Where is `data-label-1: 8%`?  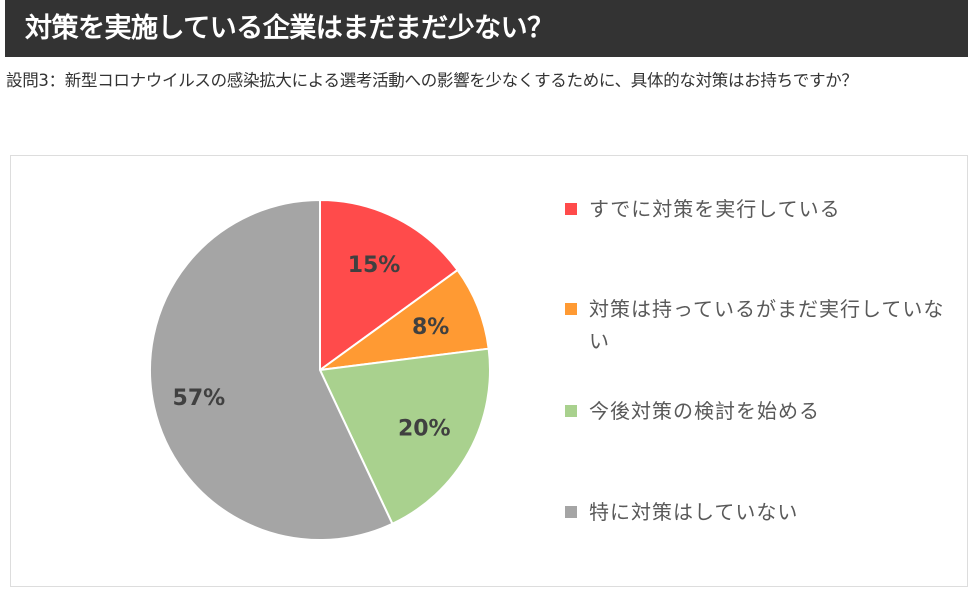
data-label-1: 8% is located at coordinates (430, 327).